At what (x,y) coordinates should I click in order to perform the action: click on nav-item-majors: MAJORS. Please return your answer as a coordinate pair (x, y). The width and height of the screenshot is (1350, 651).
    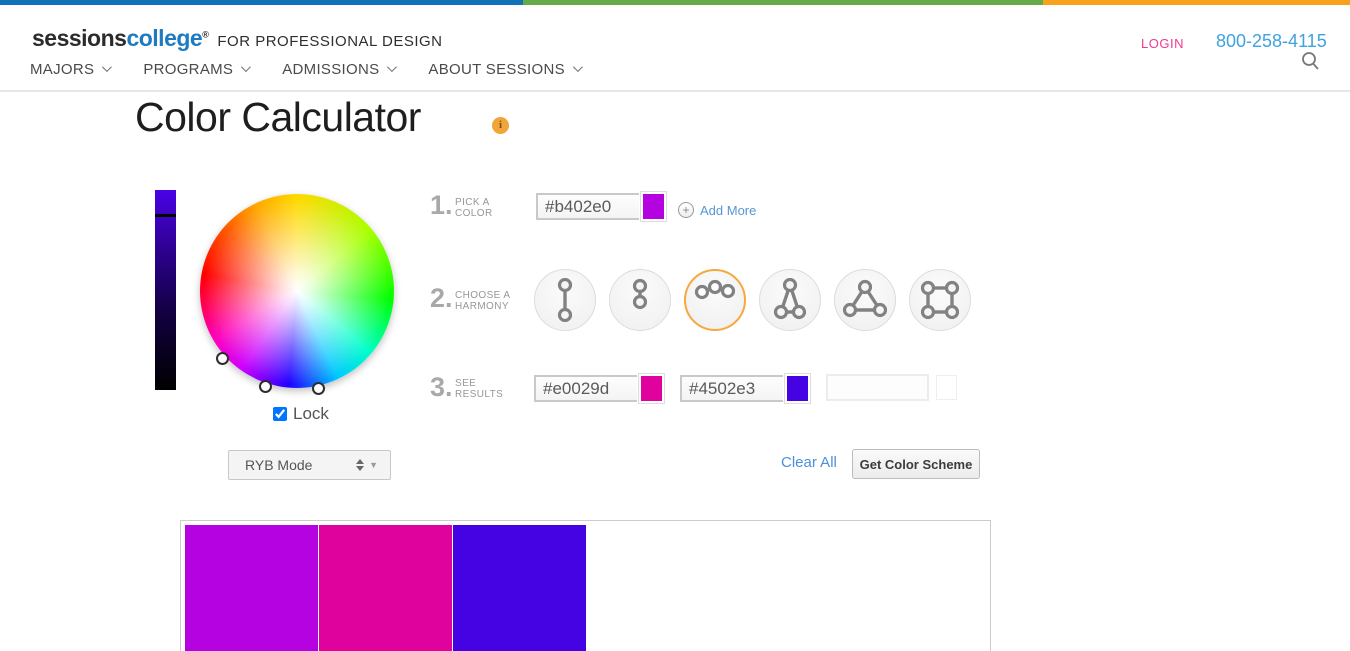
    Looking at the image, I should click on (71, 69).